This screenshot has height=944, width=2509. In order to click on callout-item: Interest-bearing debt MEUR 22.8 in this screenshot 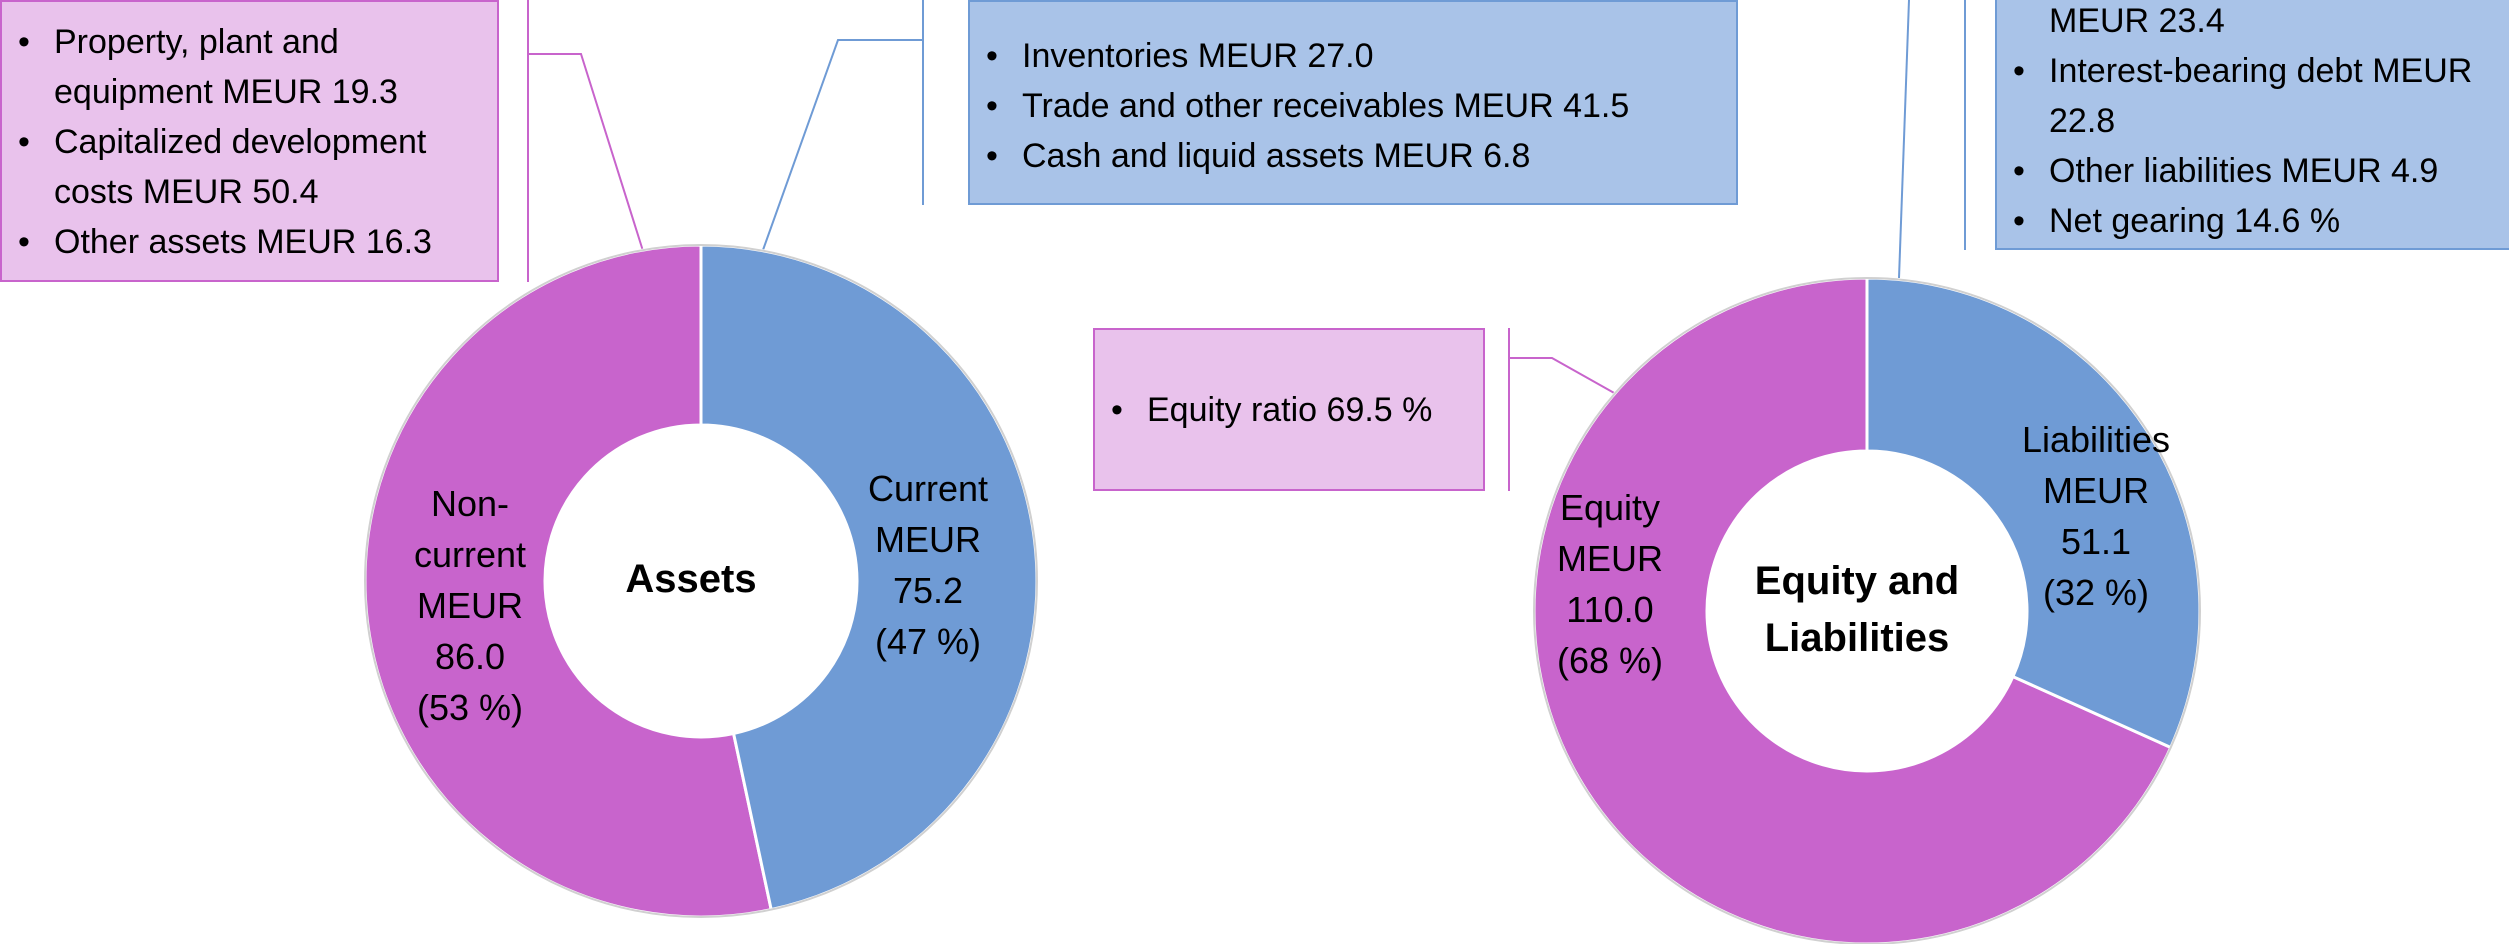, I will do `click(2258, 96)`.